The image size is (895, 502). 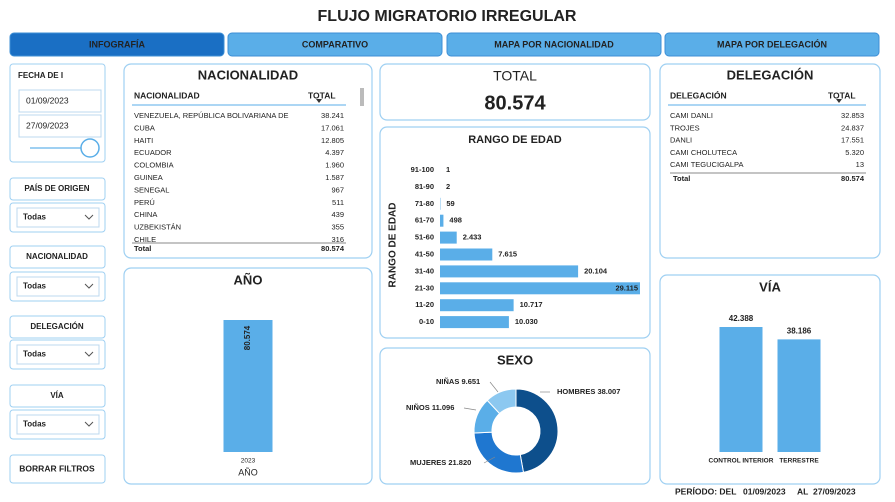 What do you see at coordinates (332, 140) in the screenshot?
I see `table-cell: 12.805` at bounding box center [332, 140].